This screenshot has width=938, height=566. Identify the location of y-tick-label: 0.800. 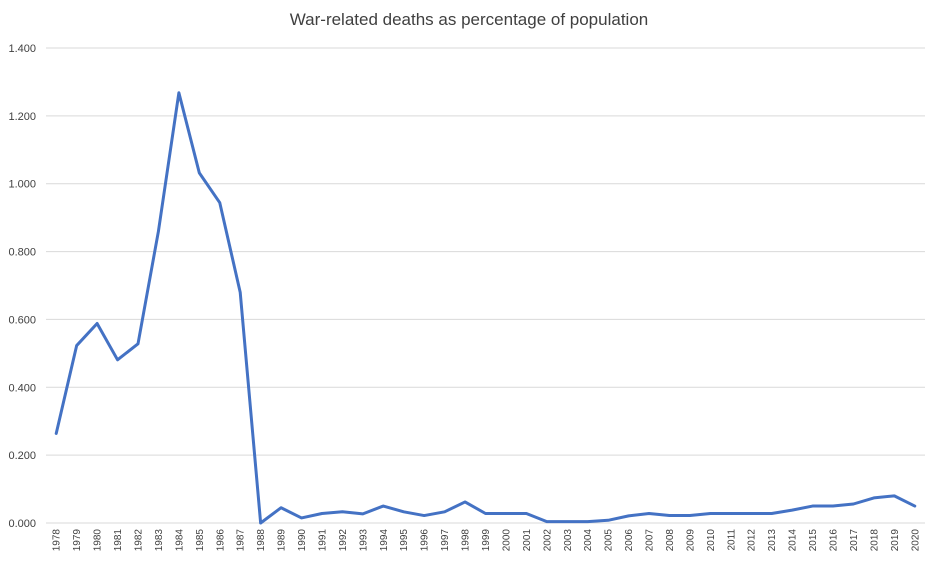
(22, 253).